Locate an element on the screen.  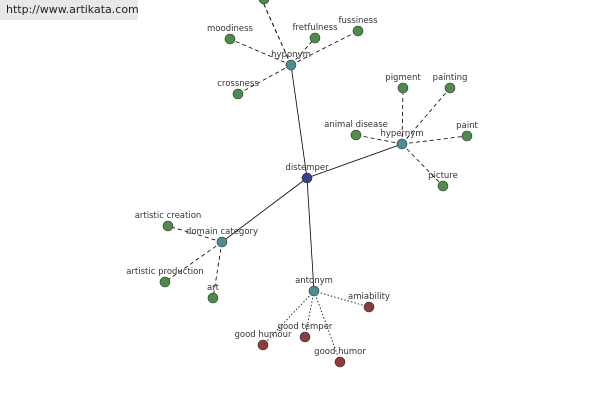
node-label: distemper is located at coordinates (307, 168).